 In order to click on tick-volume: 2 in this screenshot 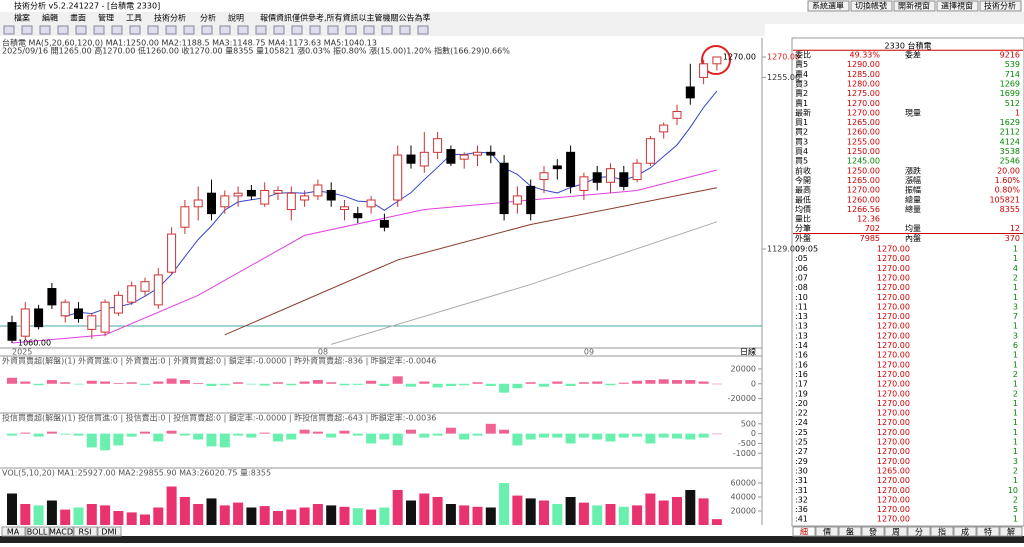, I will do `click(1015, 374)`.